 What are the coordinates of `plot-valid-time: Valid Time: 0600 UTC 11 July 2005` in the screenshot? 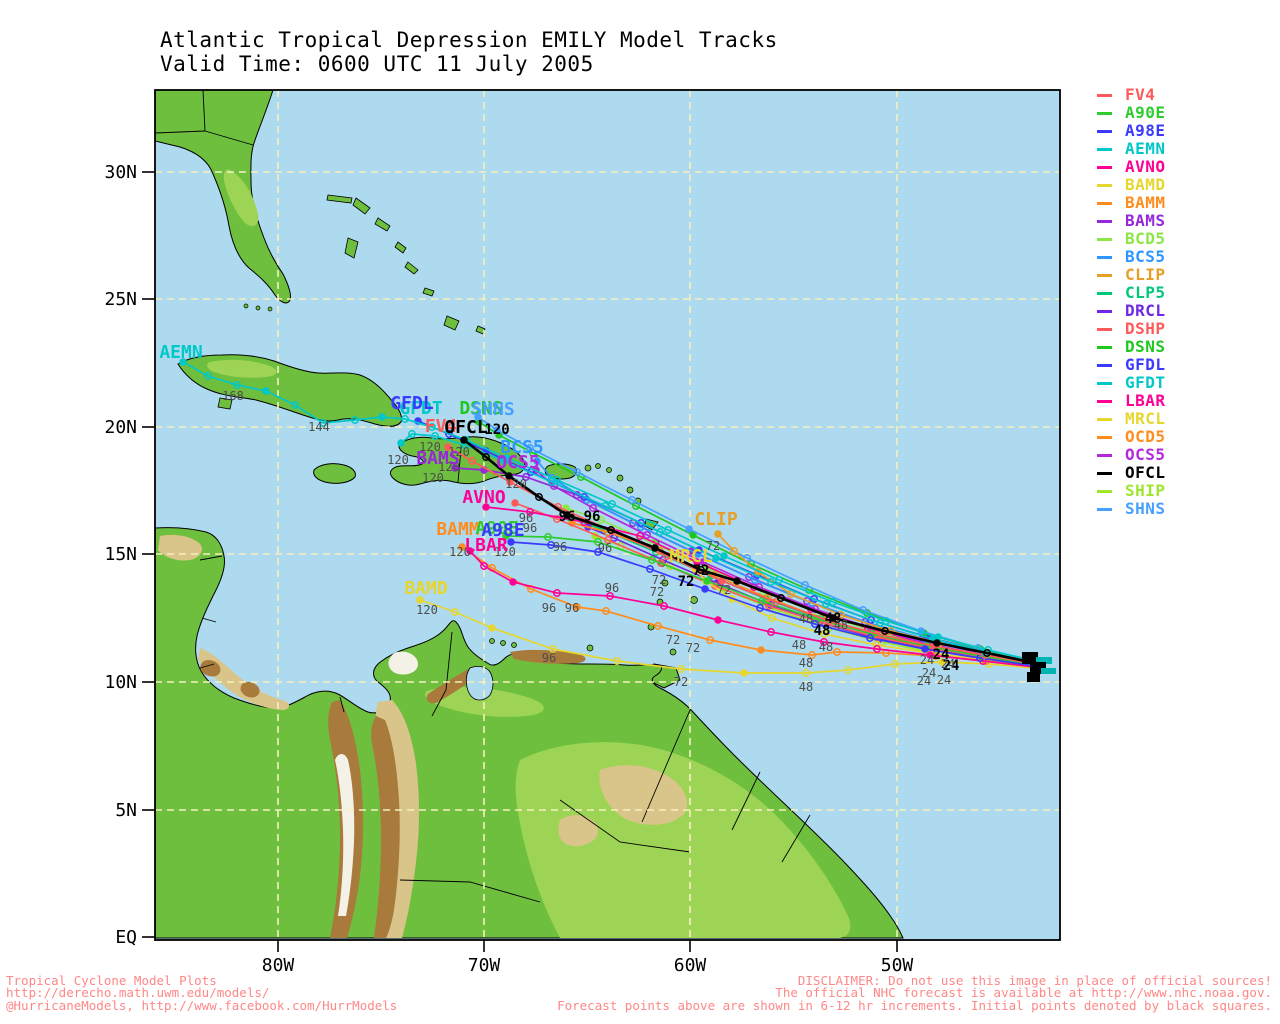 It's located at (377, 64).